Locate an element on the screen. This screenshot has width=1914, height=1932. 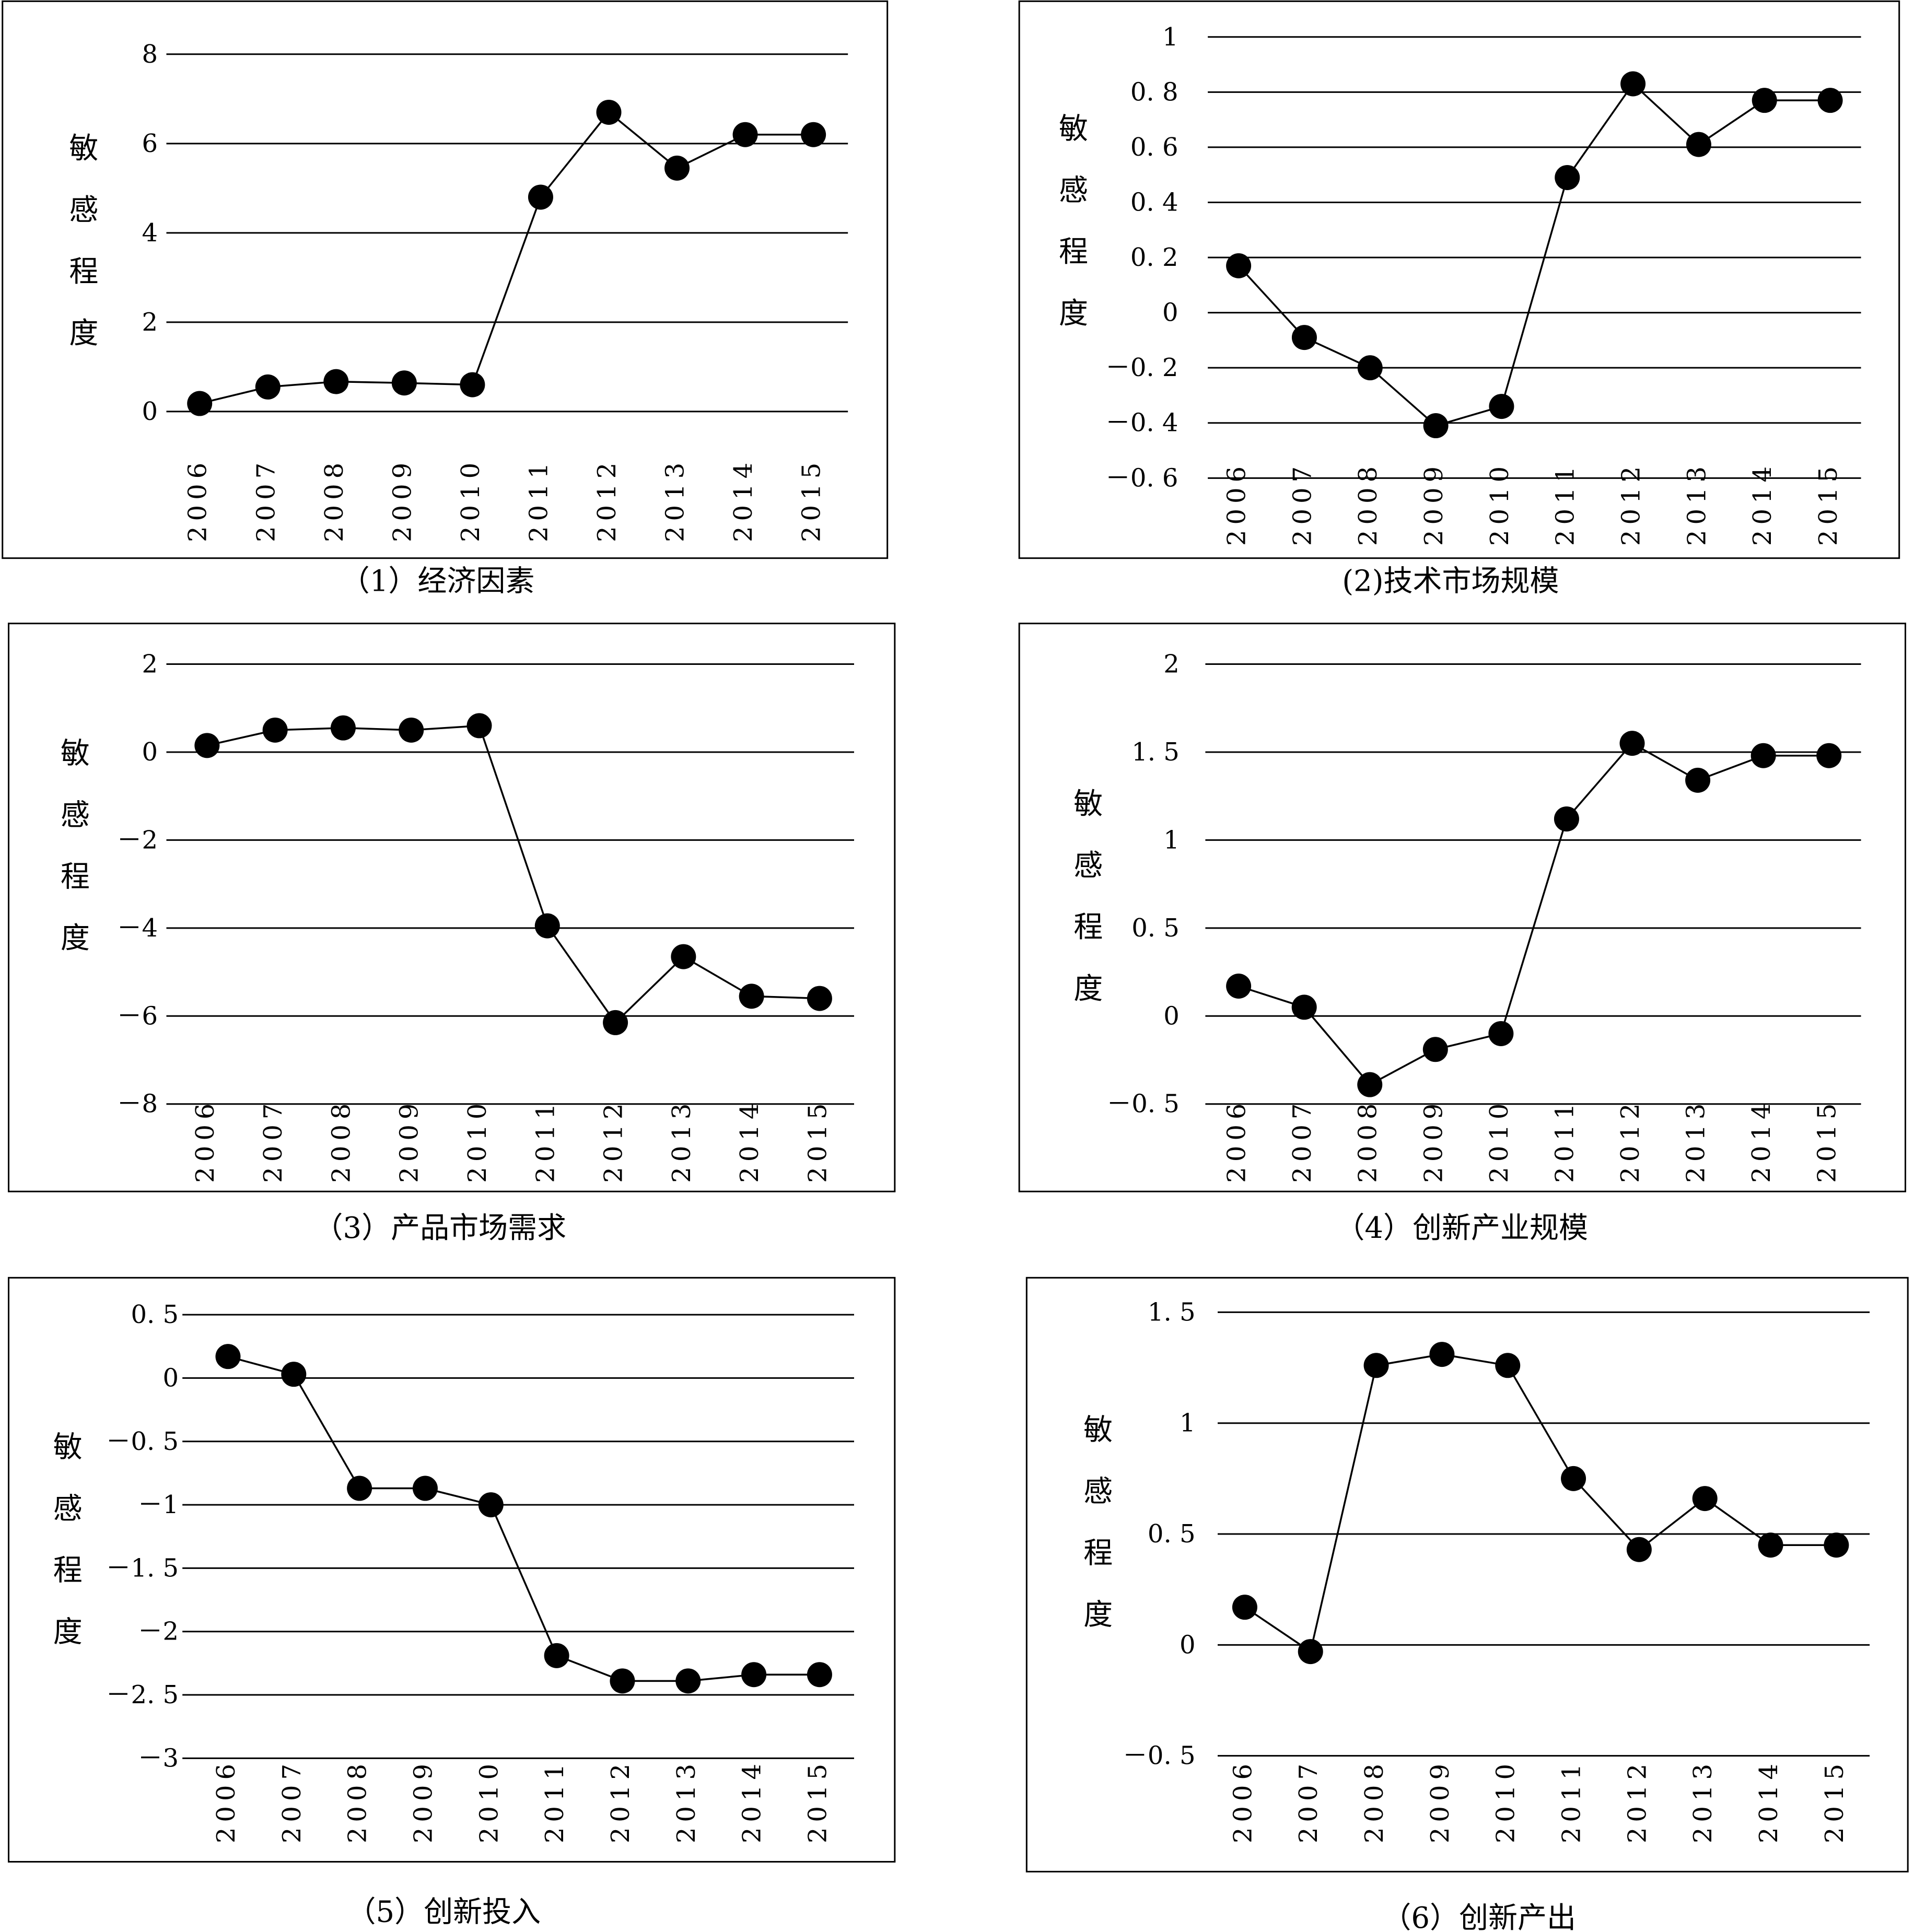
panel-caption: （5）创新投入 is located at coordinates (444, 1912).